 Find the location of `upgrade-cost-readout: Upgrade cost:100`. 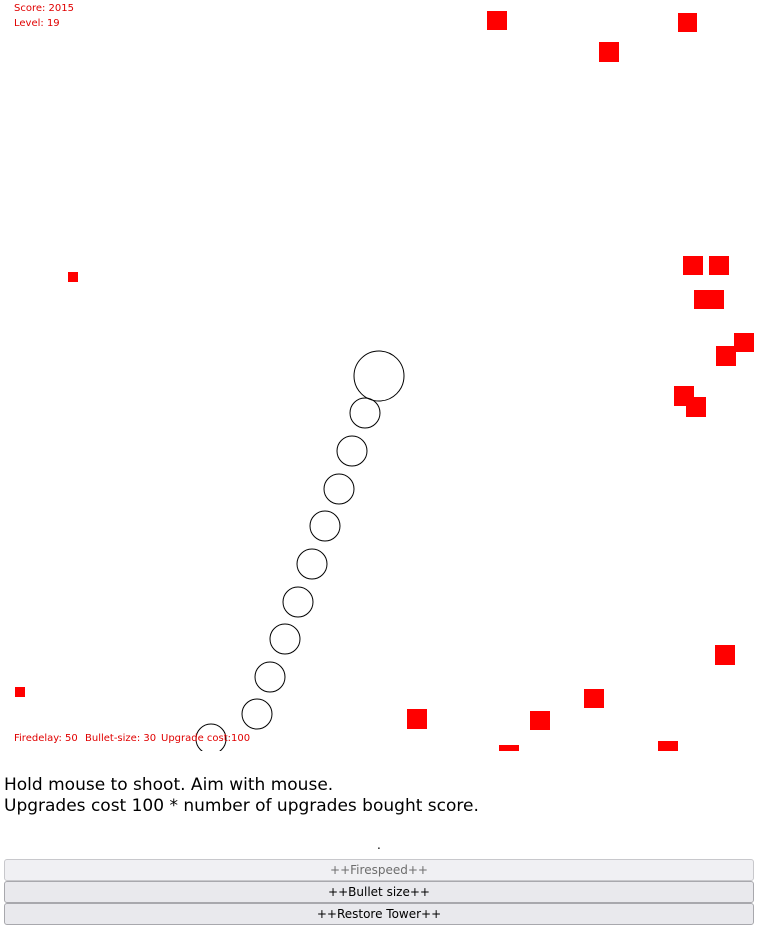

upgrade-cost-readout: Upgrade cost:100 is located at coordinates (205, 738).